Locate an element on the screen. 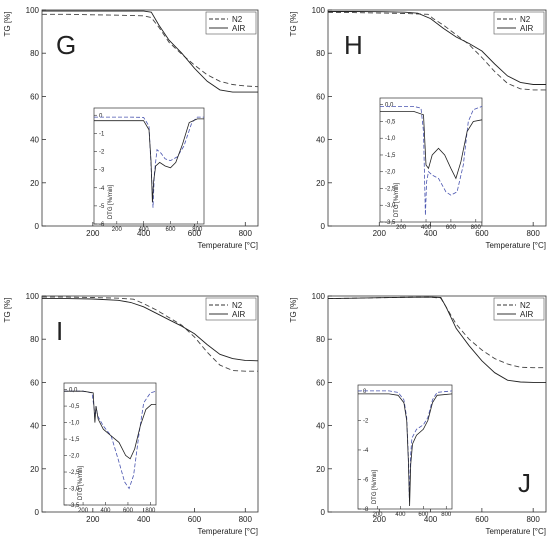  inset-y-tick-label: -3,5 is located at coordinates (390, 223).